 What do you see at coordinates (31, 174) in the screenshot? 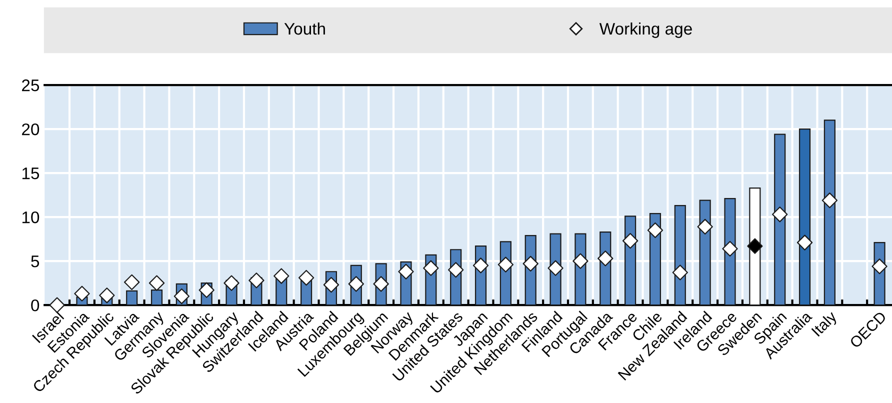
I see `y-tick-label: 15` at bounding box center [31, 174].